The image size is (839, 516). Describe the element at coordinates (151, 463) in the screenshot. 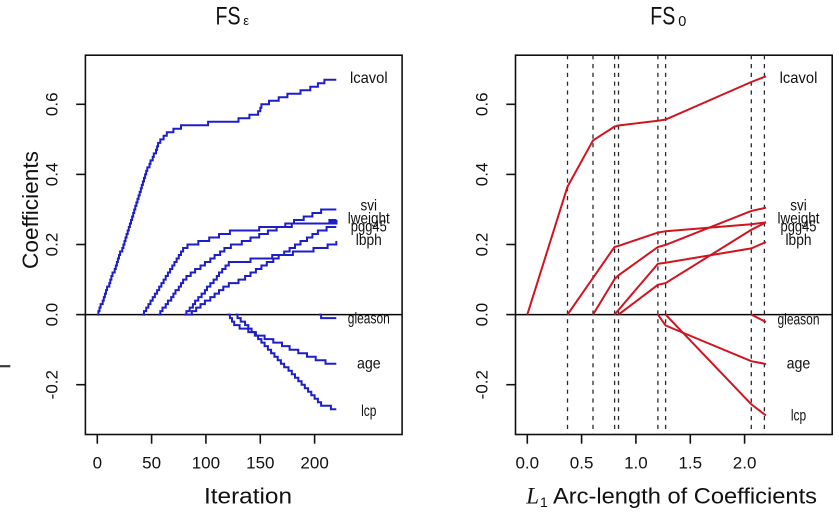

I see `svg-text: 50` at that location.